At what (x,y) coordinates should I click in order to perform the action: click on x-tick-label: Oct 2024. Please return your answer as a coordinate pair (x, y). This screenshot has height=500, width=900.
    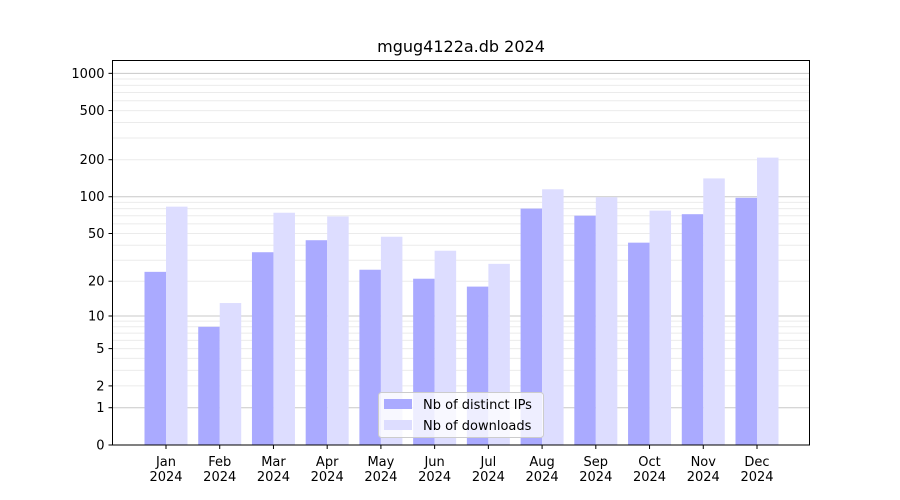
    Looking at the image, I should click on (649, 470).